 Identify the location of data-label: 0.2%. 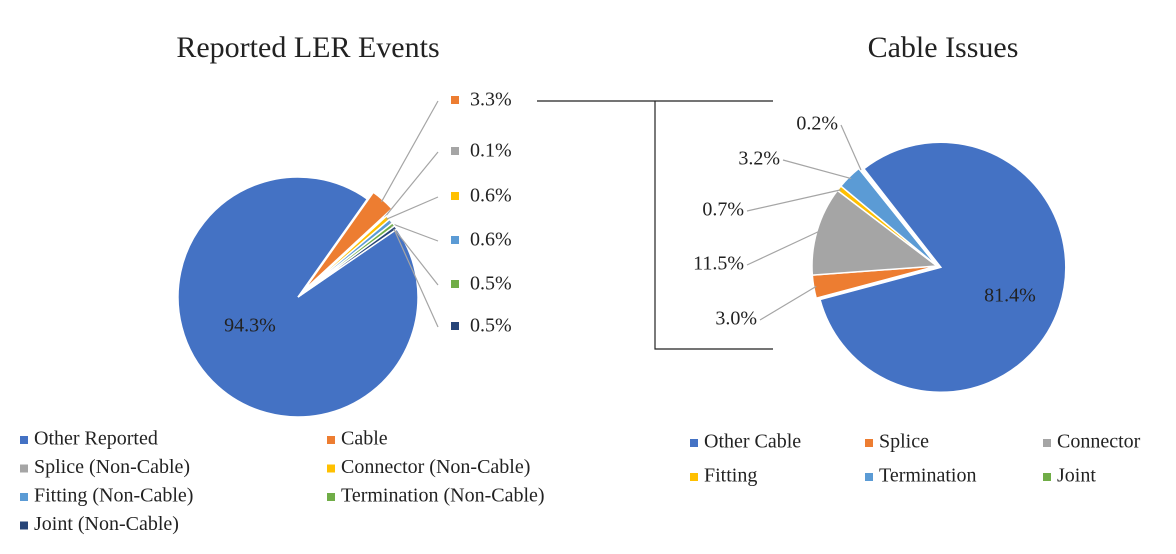
(817, 124).